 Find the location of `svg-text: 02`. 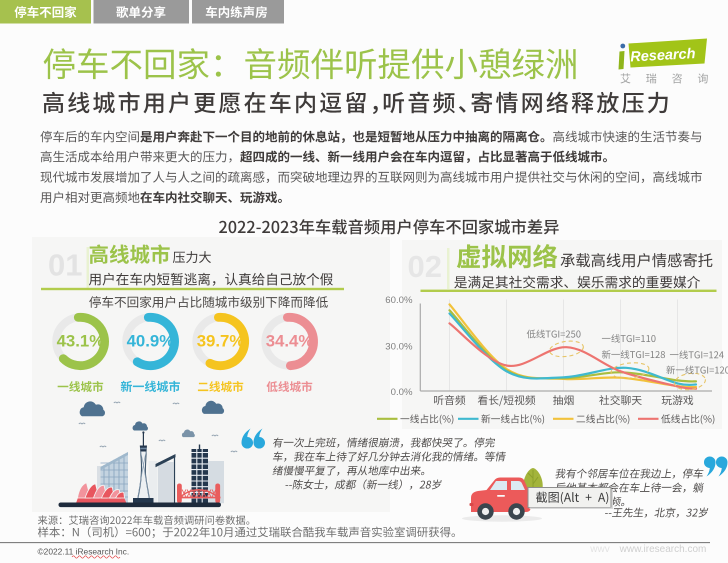

svg-text: 02 is located at coordinates (425, 266).